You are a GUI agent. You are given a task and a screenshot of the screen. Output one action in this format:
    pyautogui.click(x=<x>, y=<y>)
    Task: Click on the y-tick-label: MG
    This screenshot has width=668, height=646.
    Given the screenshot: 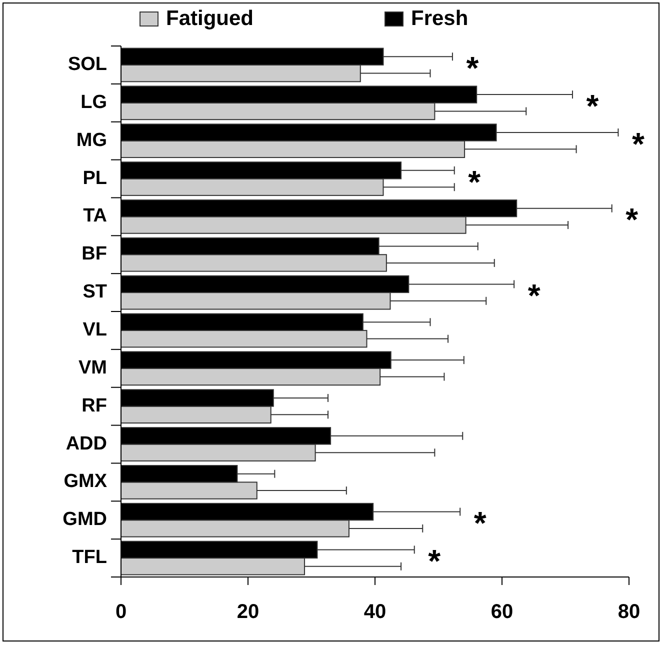 What is the action you would take?
    pyautogui.click(x=91, y=140)
    